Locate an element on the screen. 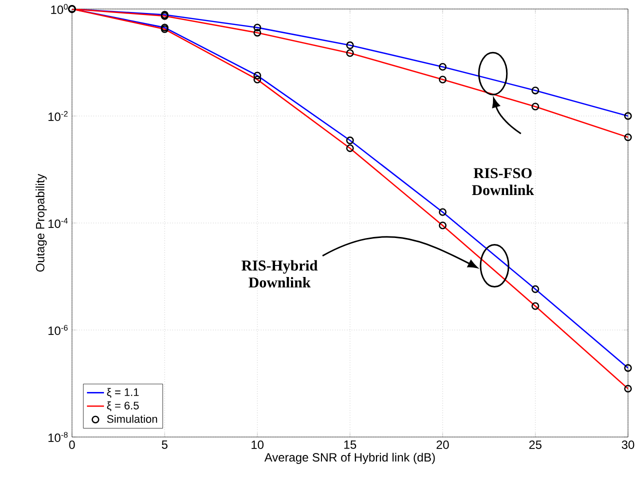  annotation: RIS-FSO Downlink is located at coordinates (503, 182).